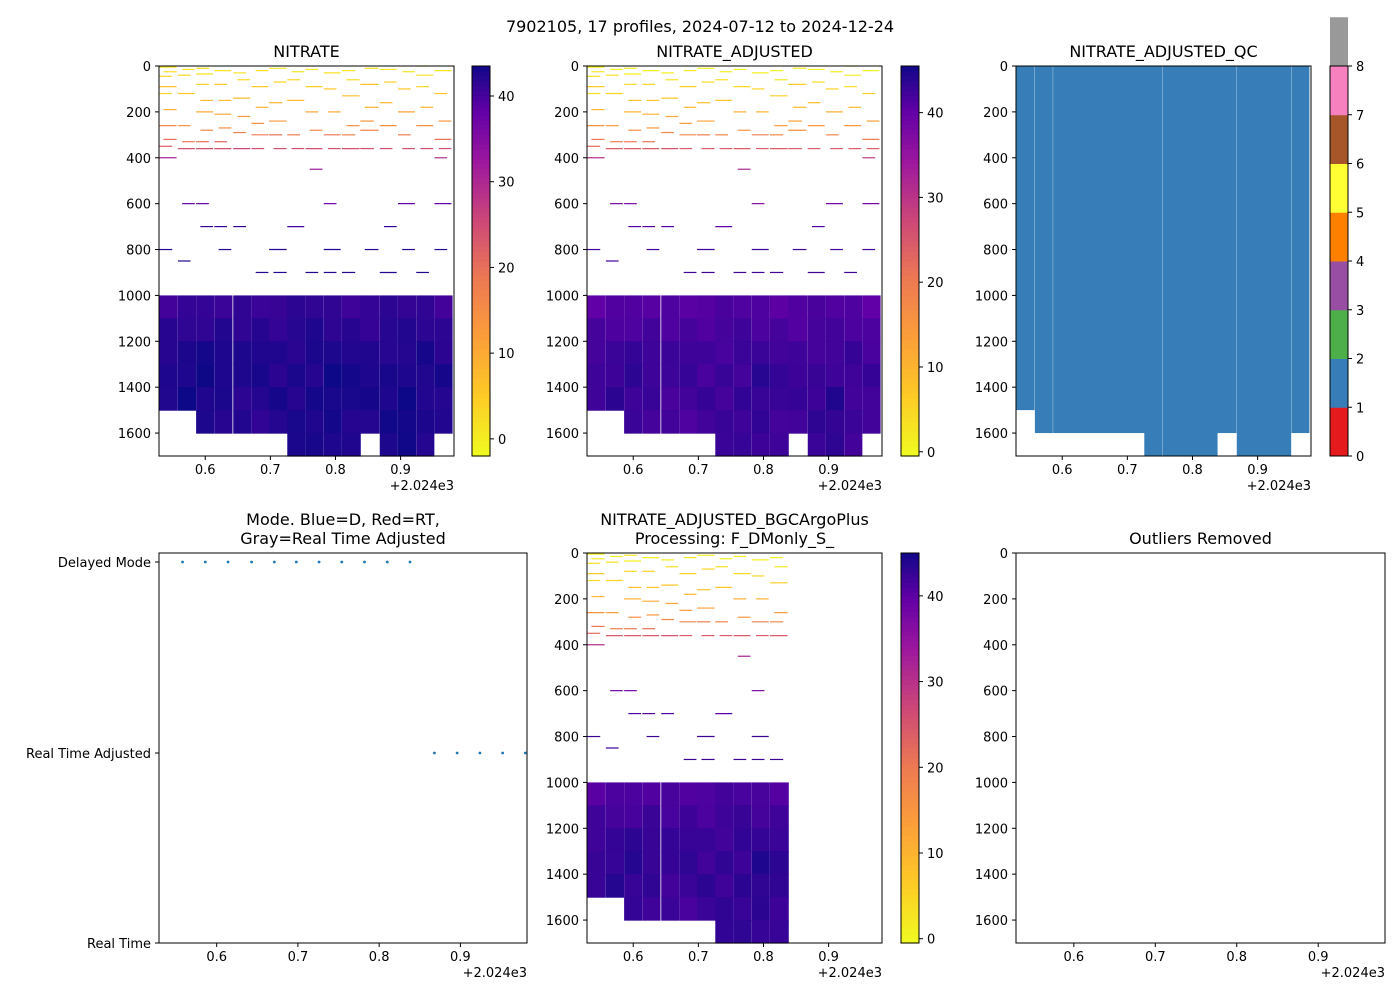 The width and height of the screenshot is (1400, 1000). What do you see at coordinates (400, 470) in the screenshot?
I see `nitrate-x-tick-label: 0.9` at bounding box center [400, 470].